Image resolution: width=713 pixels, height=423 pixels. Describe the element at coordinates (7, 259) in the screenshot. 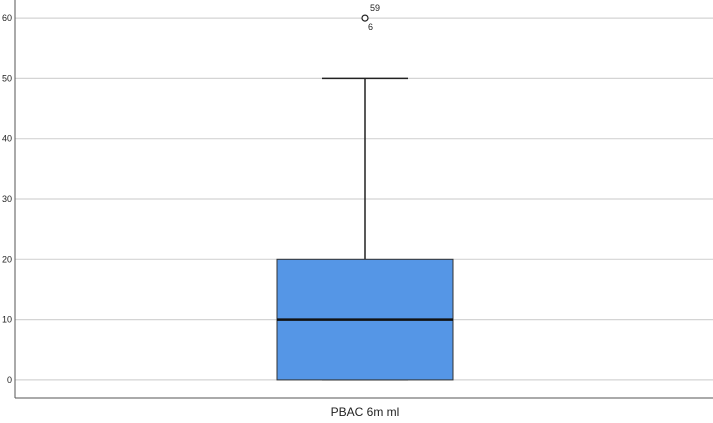

I see `y-tick-label-20: 20` at that location.